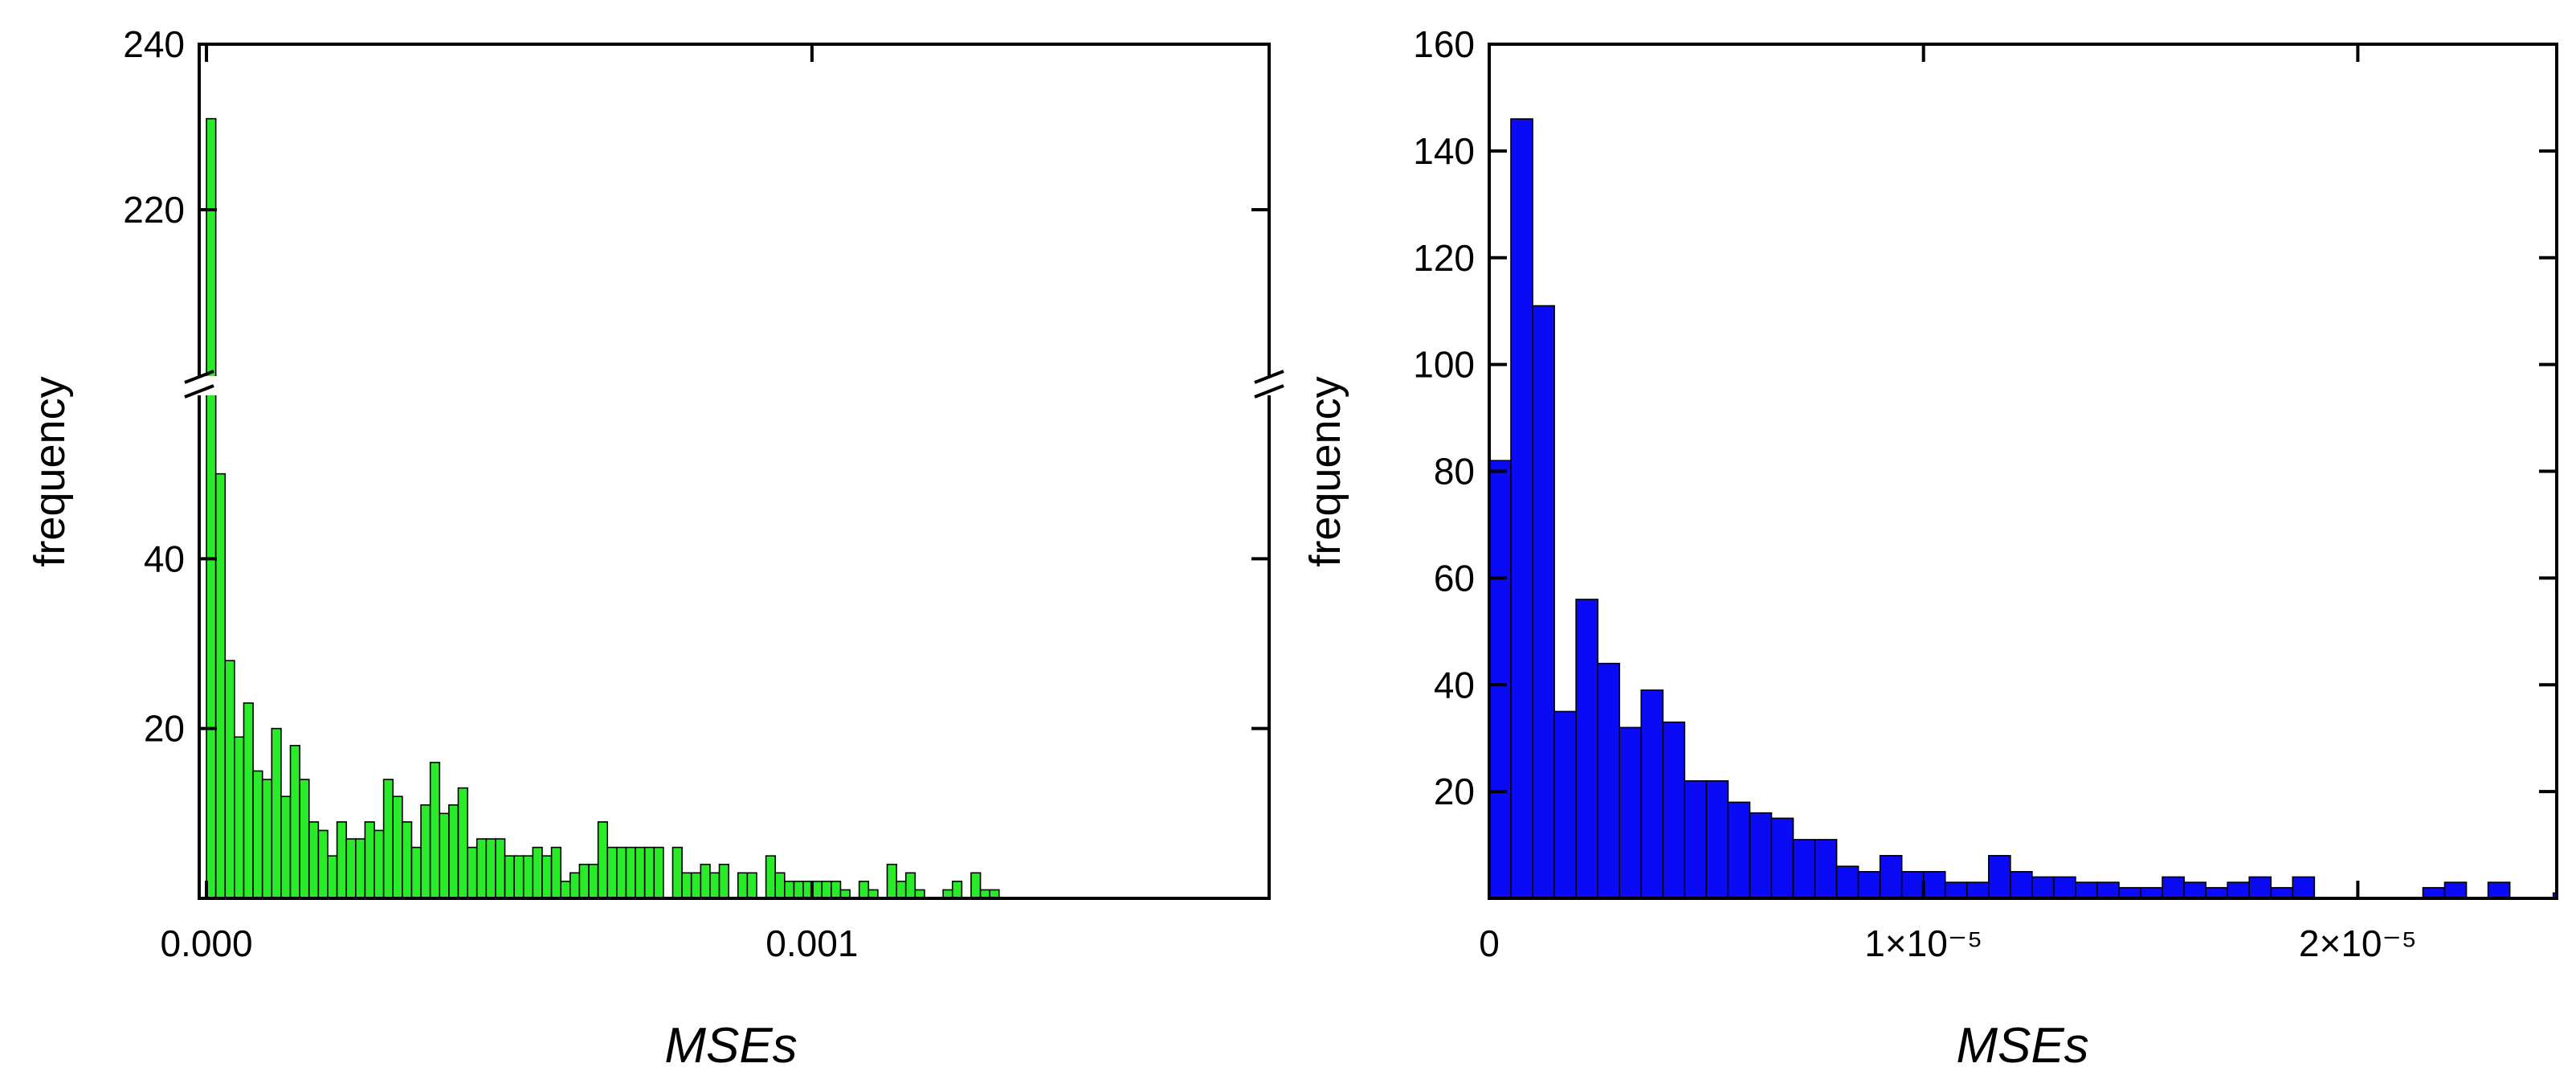  I want to click on left-axis-break, so click(734, 384).